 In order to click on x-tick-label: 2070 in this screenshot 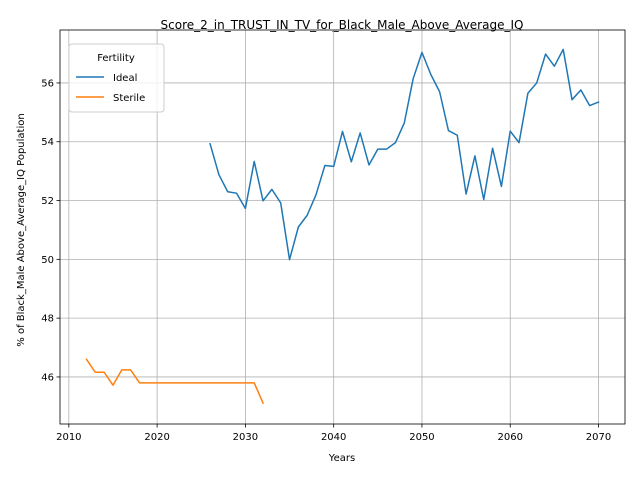, I will do `click(598, 437)`.